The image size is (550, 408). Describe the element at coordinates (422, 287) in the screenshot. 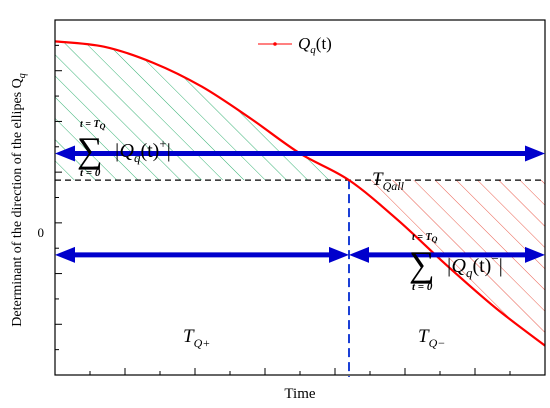

I see `sum-negative-bottom: t = 0` at that location.